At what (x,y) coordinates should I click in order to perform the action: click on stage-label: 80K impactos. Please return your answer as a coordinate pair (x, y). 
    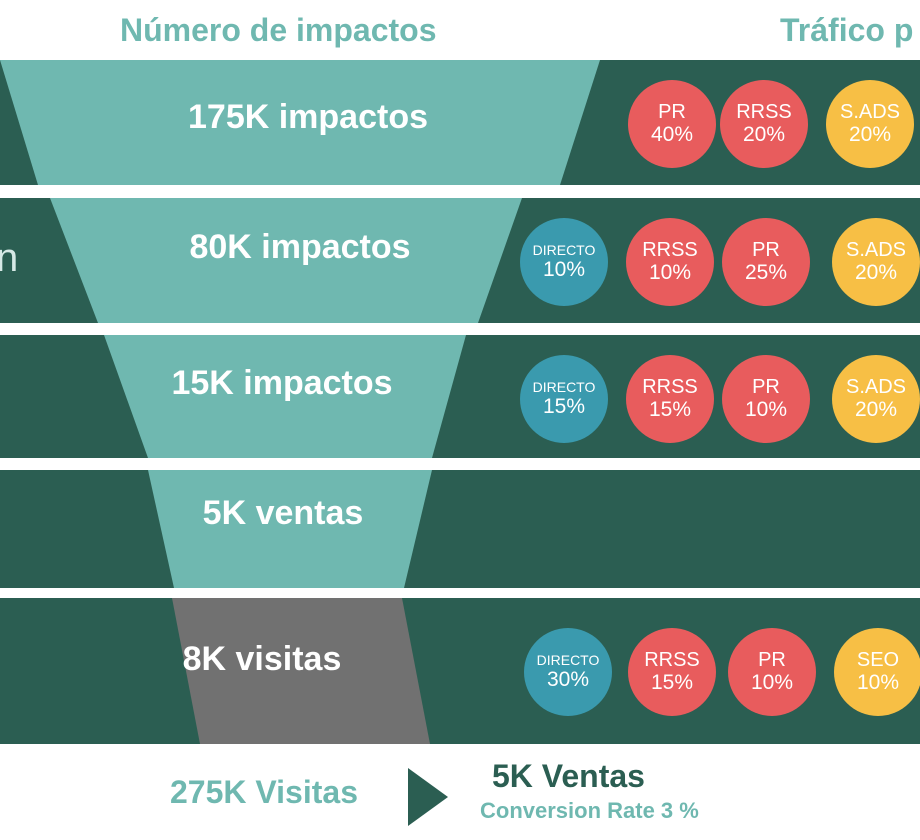
    Looking at the image, I should click on (300, 247).